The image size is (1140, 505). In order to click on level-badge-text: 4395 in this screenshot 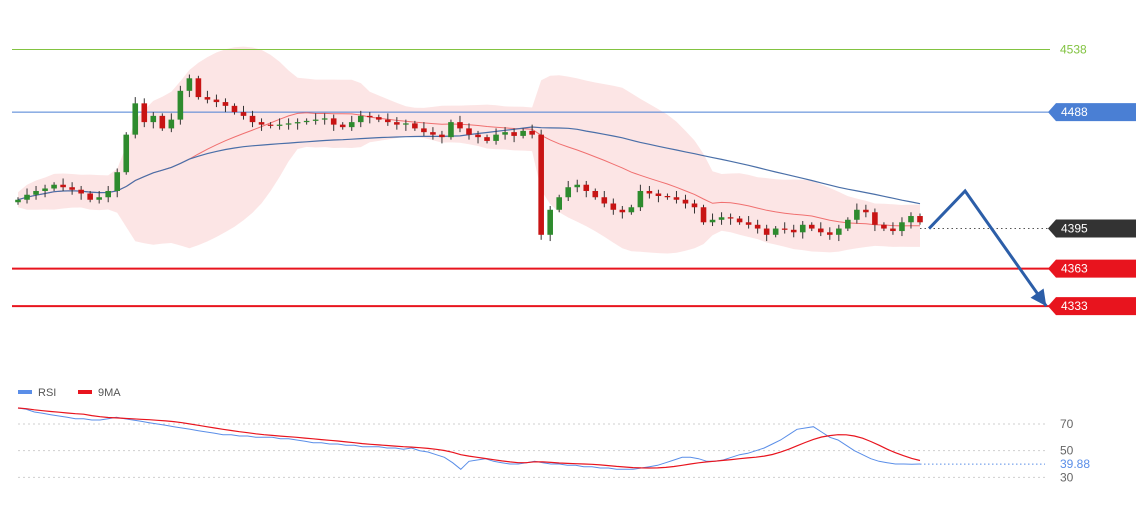, I will do `click(1074, 229)`.